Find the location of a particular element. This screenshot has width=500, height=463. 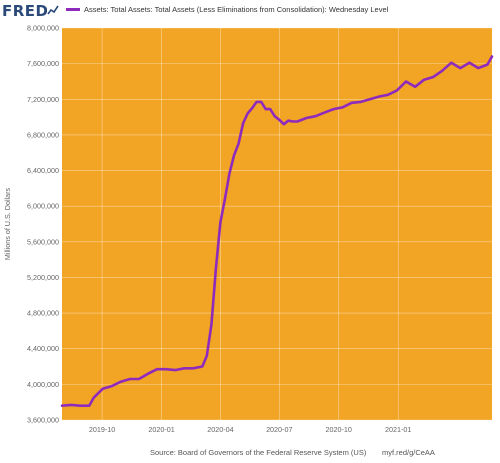

fred-logo: FRED is located at coordinates (25, 11).